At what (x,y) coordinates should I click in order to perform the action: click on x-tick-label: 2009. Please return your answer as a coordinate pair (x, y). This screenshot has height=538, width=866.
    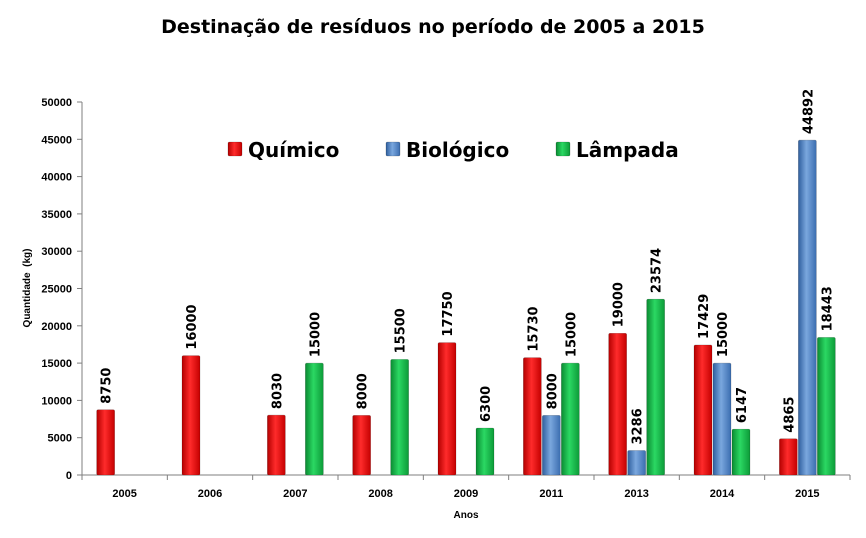
    Looking at the image, I should click on (466, 494).